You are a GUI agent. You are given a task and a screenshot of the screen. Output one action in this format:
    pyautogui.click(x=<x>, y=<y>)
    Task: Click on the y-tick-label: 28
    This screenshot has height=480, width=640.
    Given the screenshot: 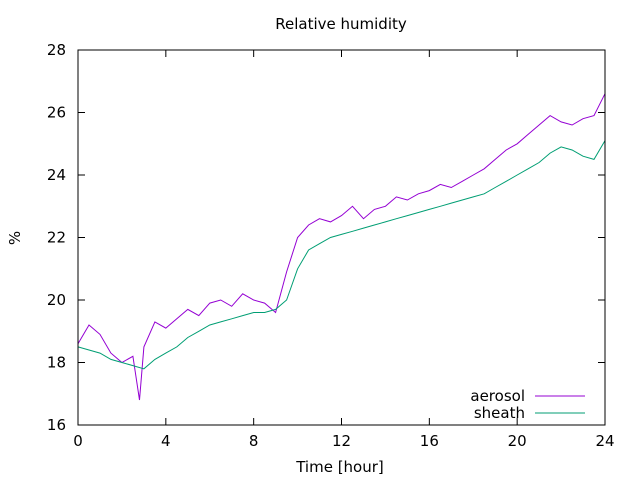 What is the action you would take?
    pyautogui.click(x=56, y=50)
    